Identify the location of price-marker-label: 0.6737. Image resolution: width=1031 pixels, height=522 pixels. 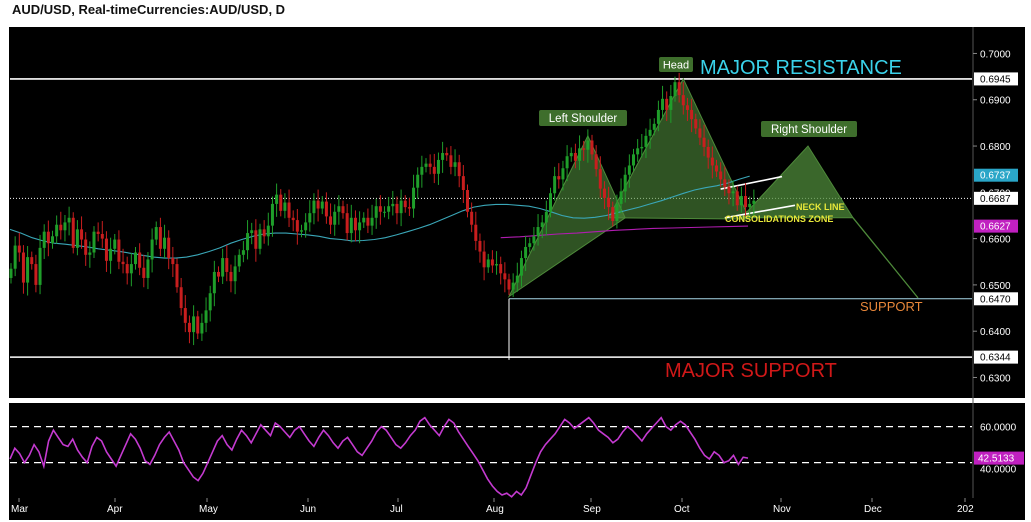
(995, 176).